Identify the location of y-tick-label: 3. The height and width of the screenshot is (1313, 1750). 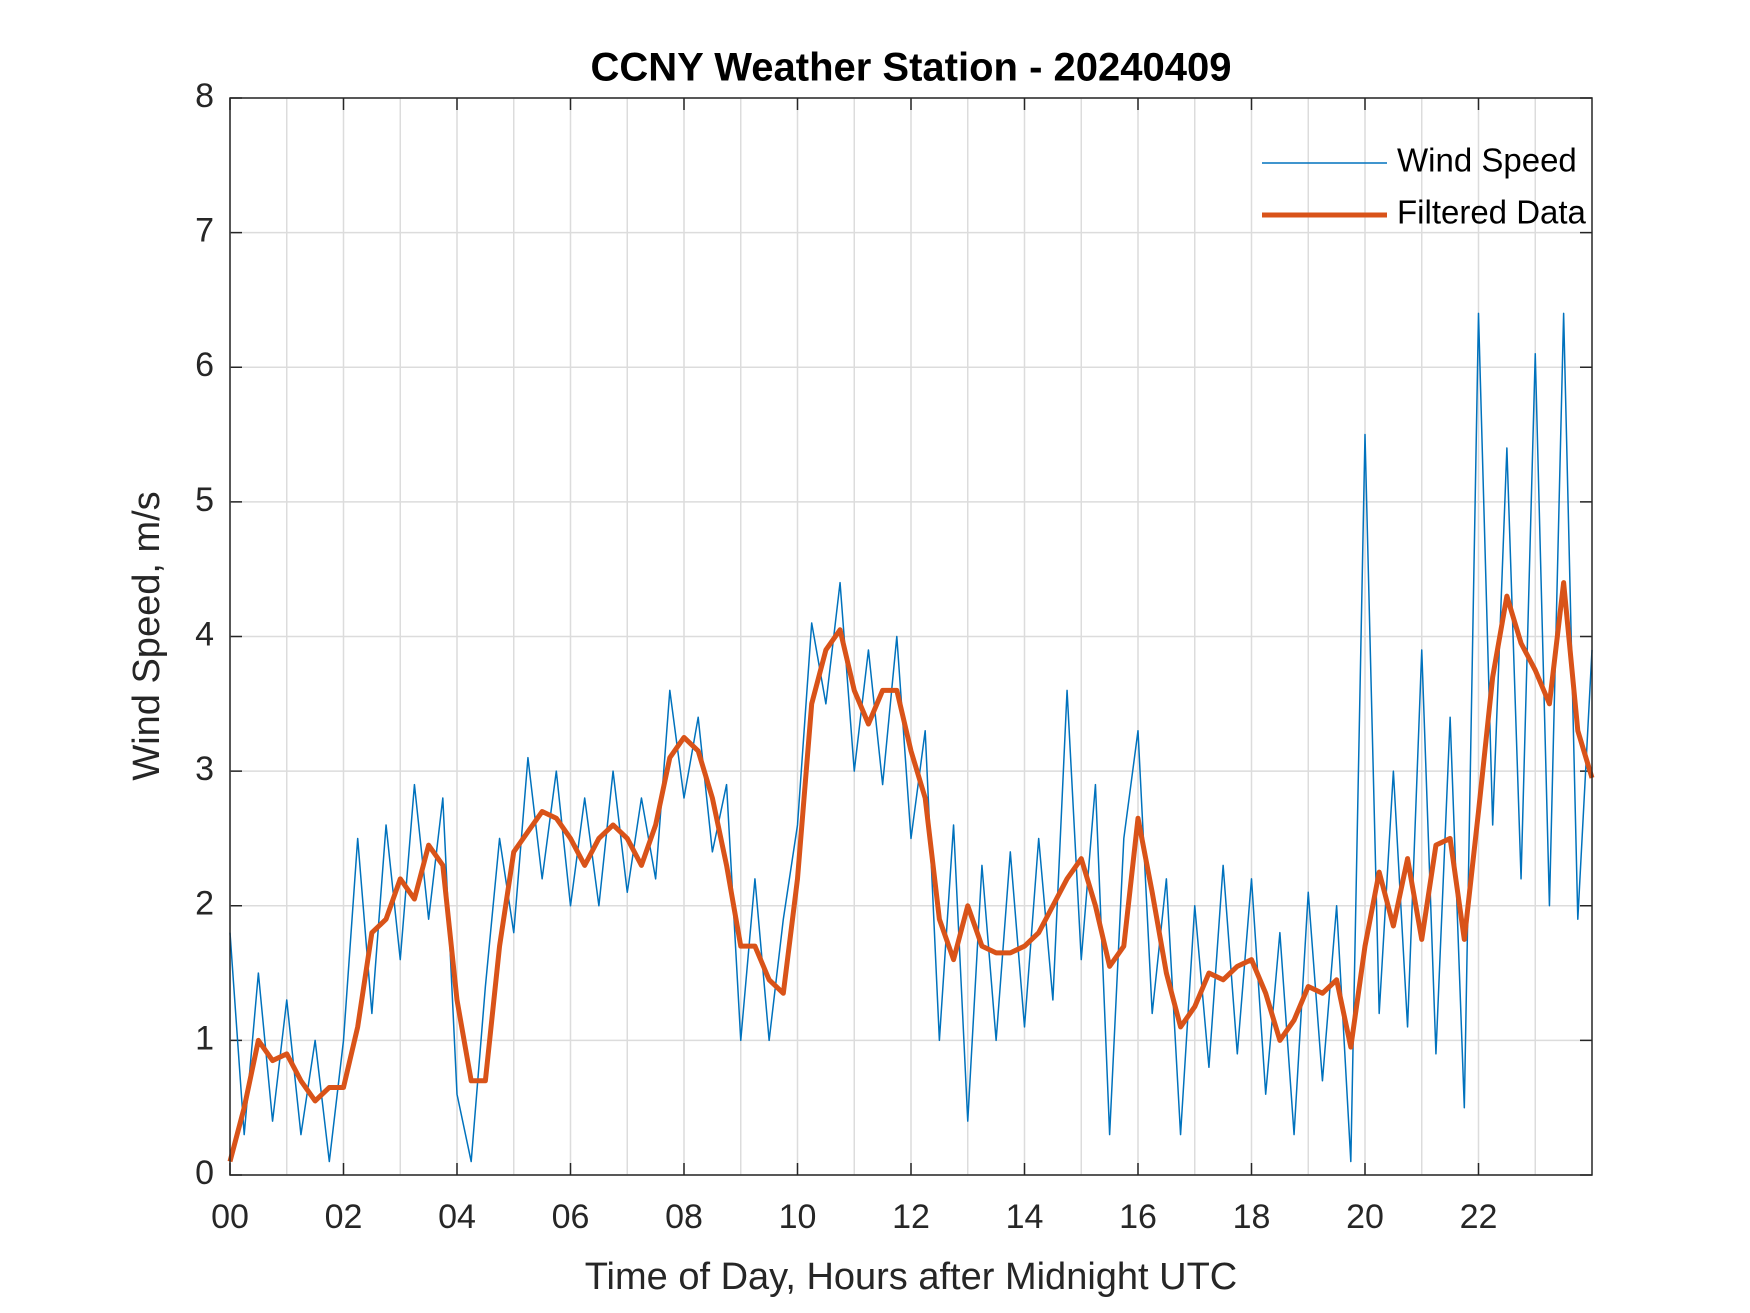
(204, 769).